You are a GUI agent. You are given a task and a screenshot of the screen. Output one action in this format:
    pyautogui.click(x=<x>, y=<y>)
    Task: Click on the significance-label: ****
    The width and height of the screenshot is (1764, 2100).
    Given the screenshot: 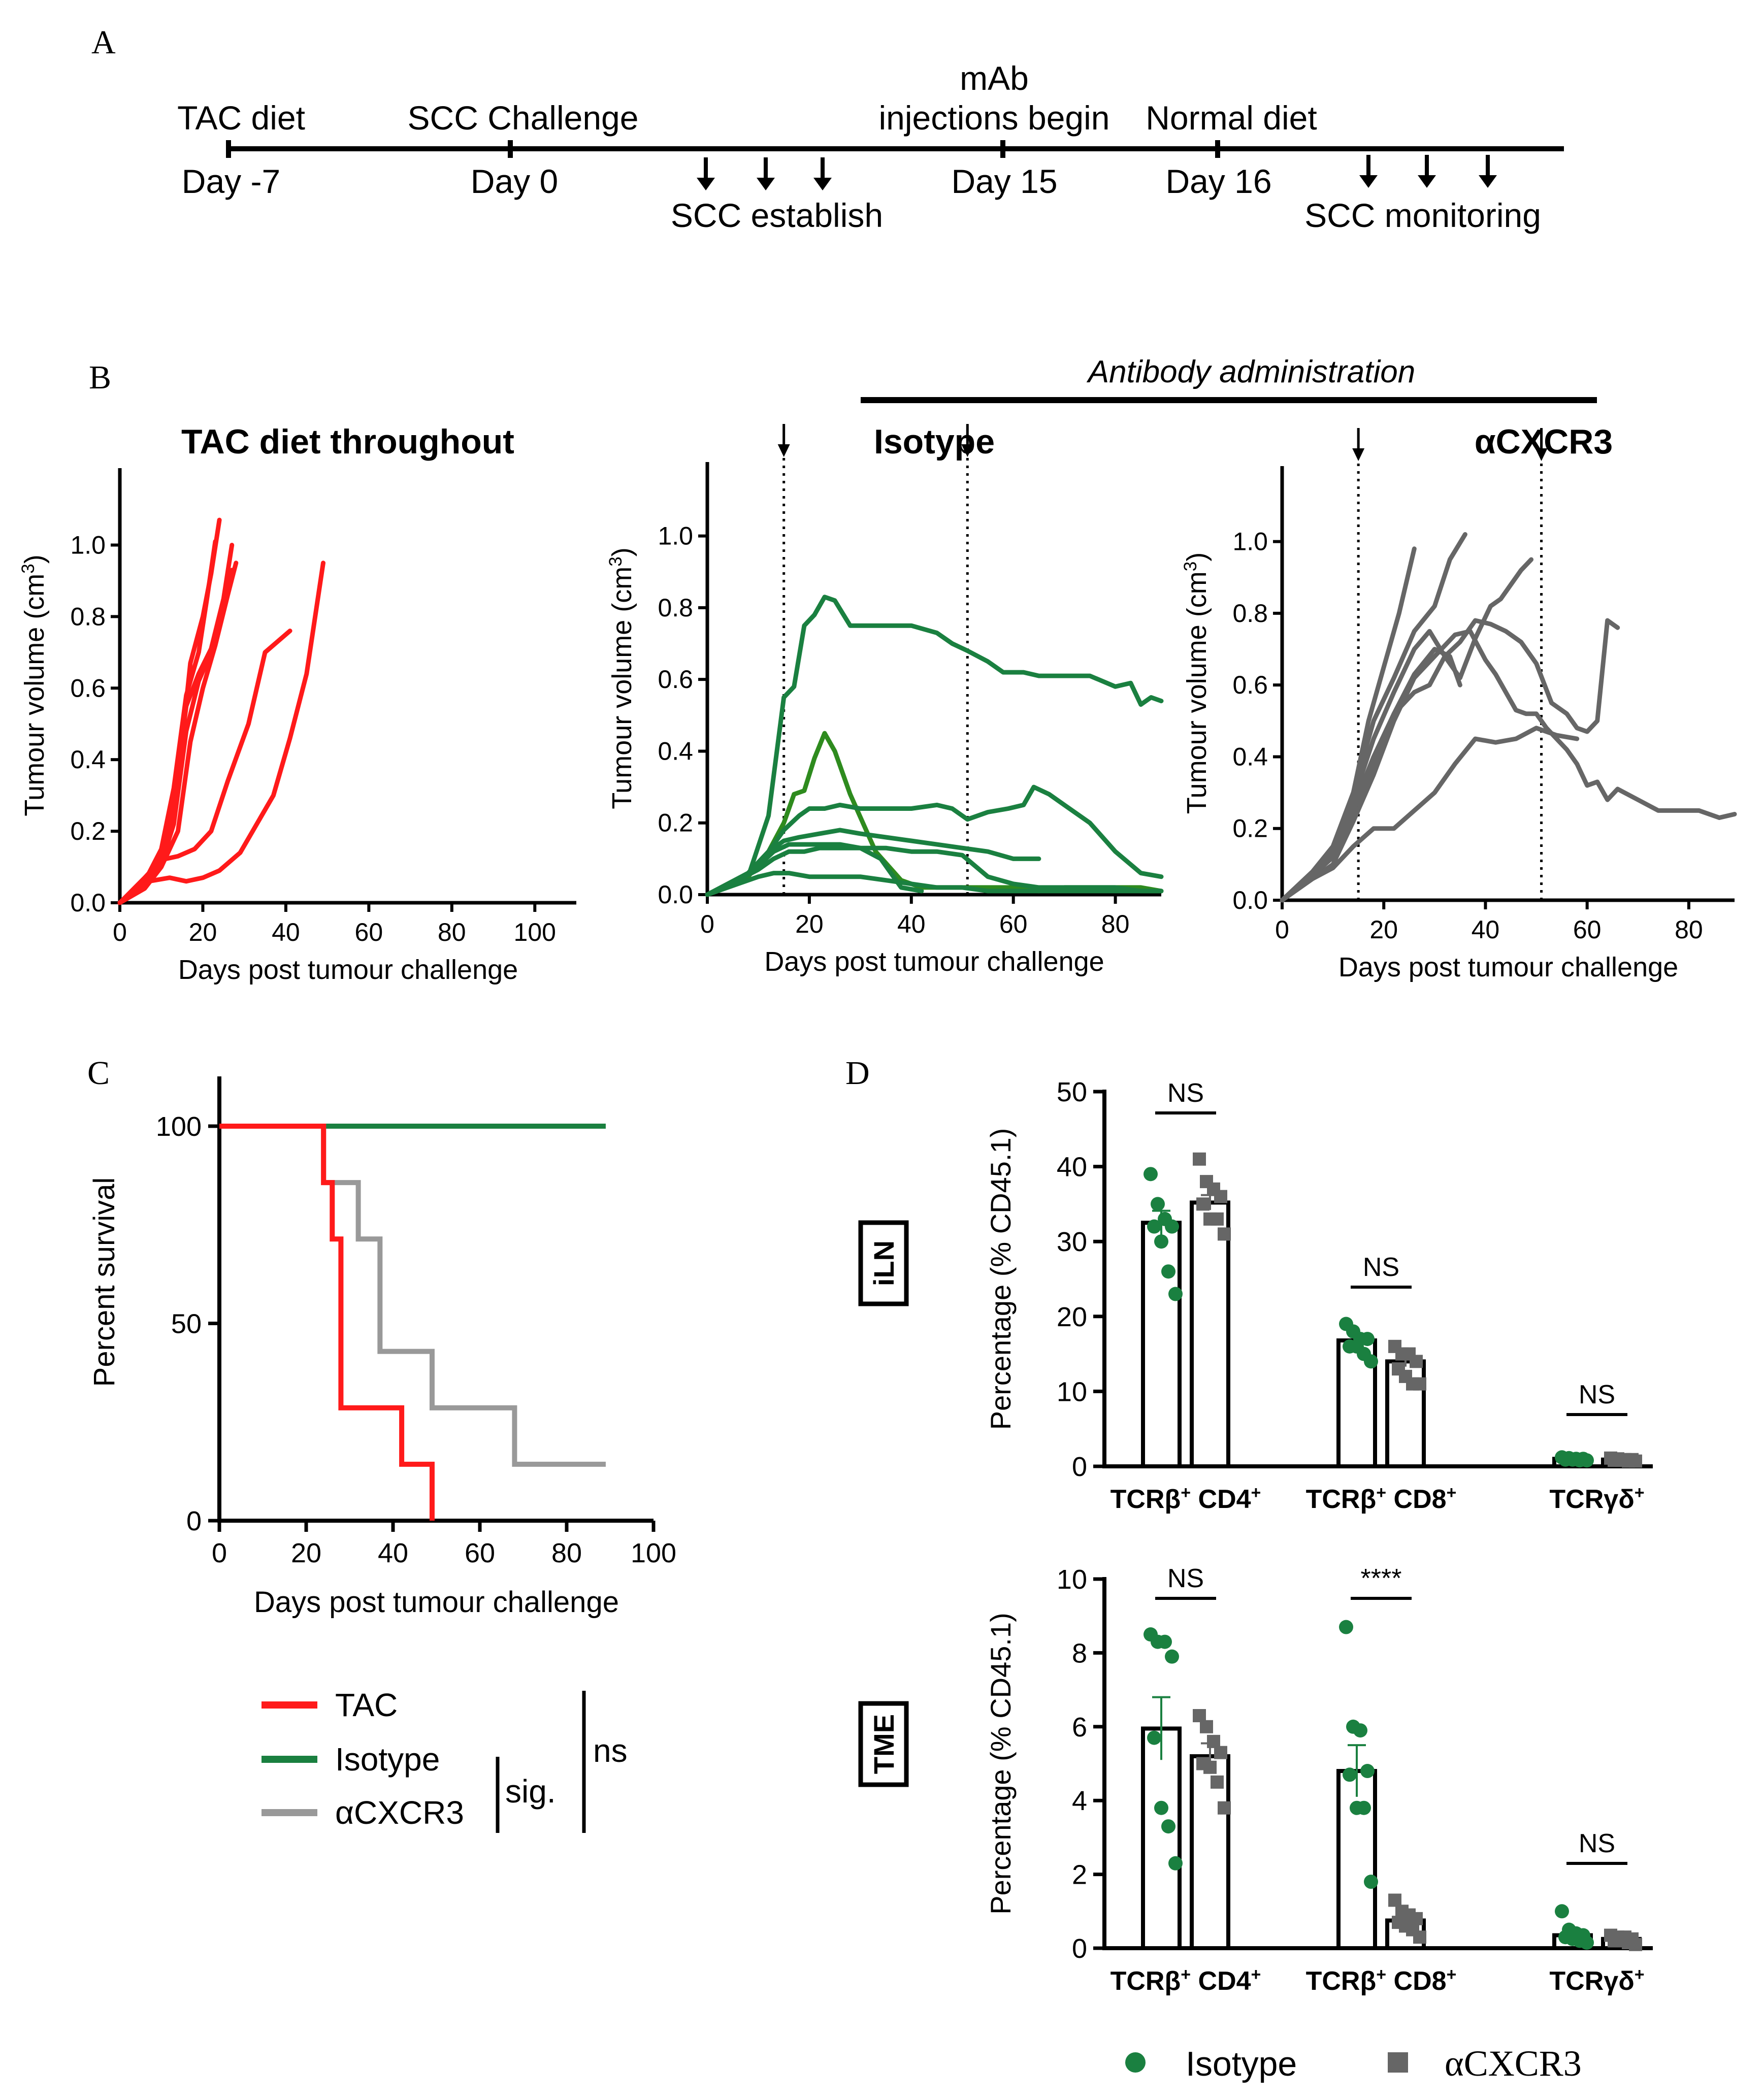 What is the action you would take?
    pyautogui.click(x=1381, y=1578)
    